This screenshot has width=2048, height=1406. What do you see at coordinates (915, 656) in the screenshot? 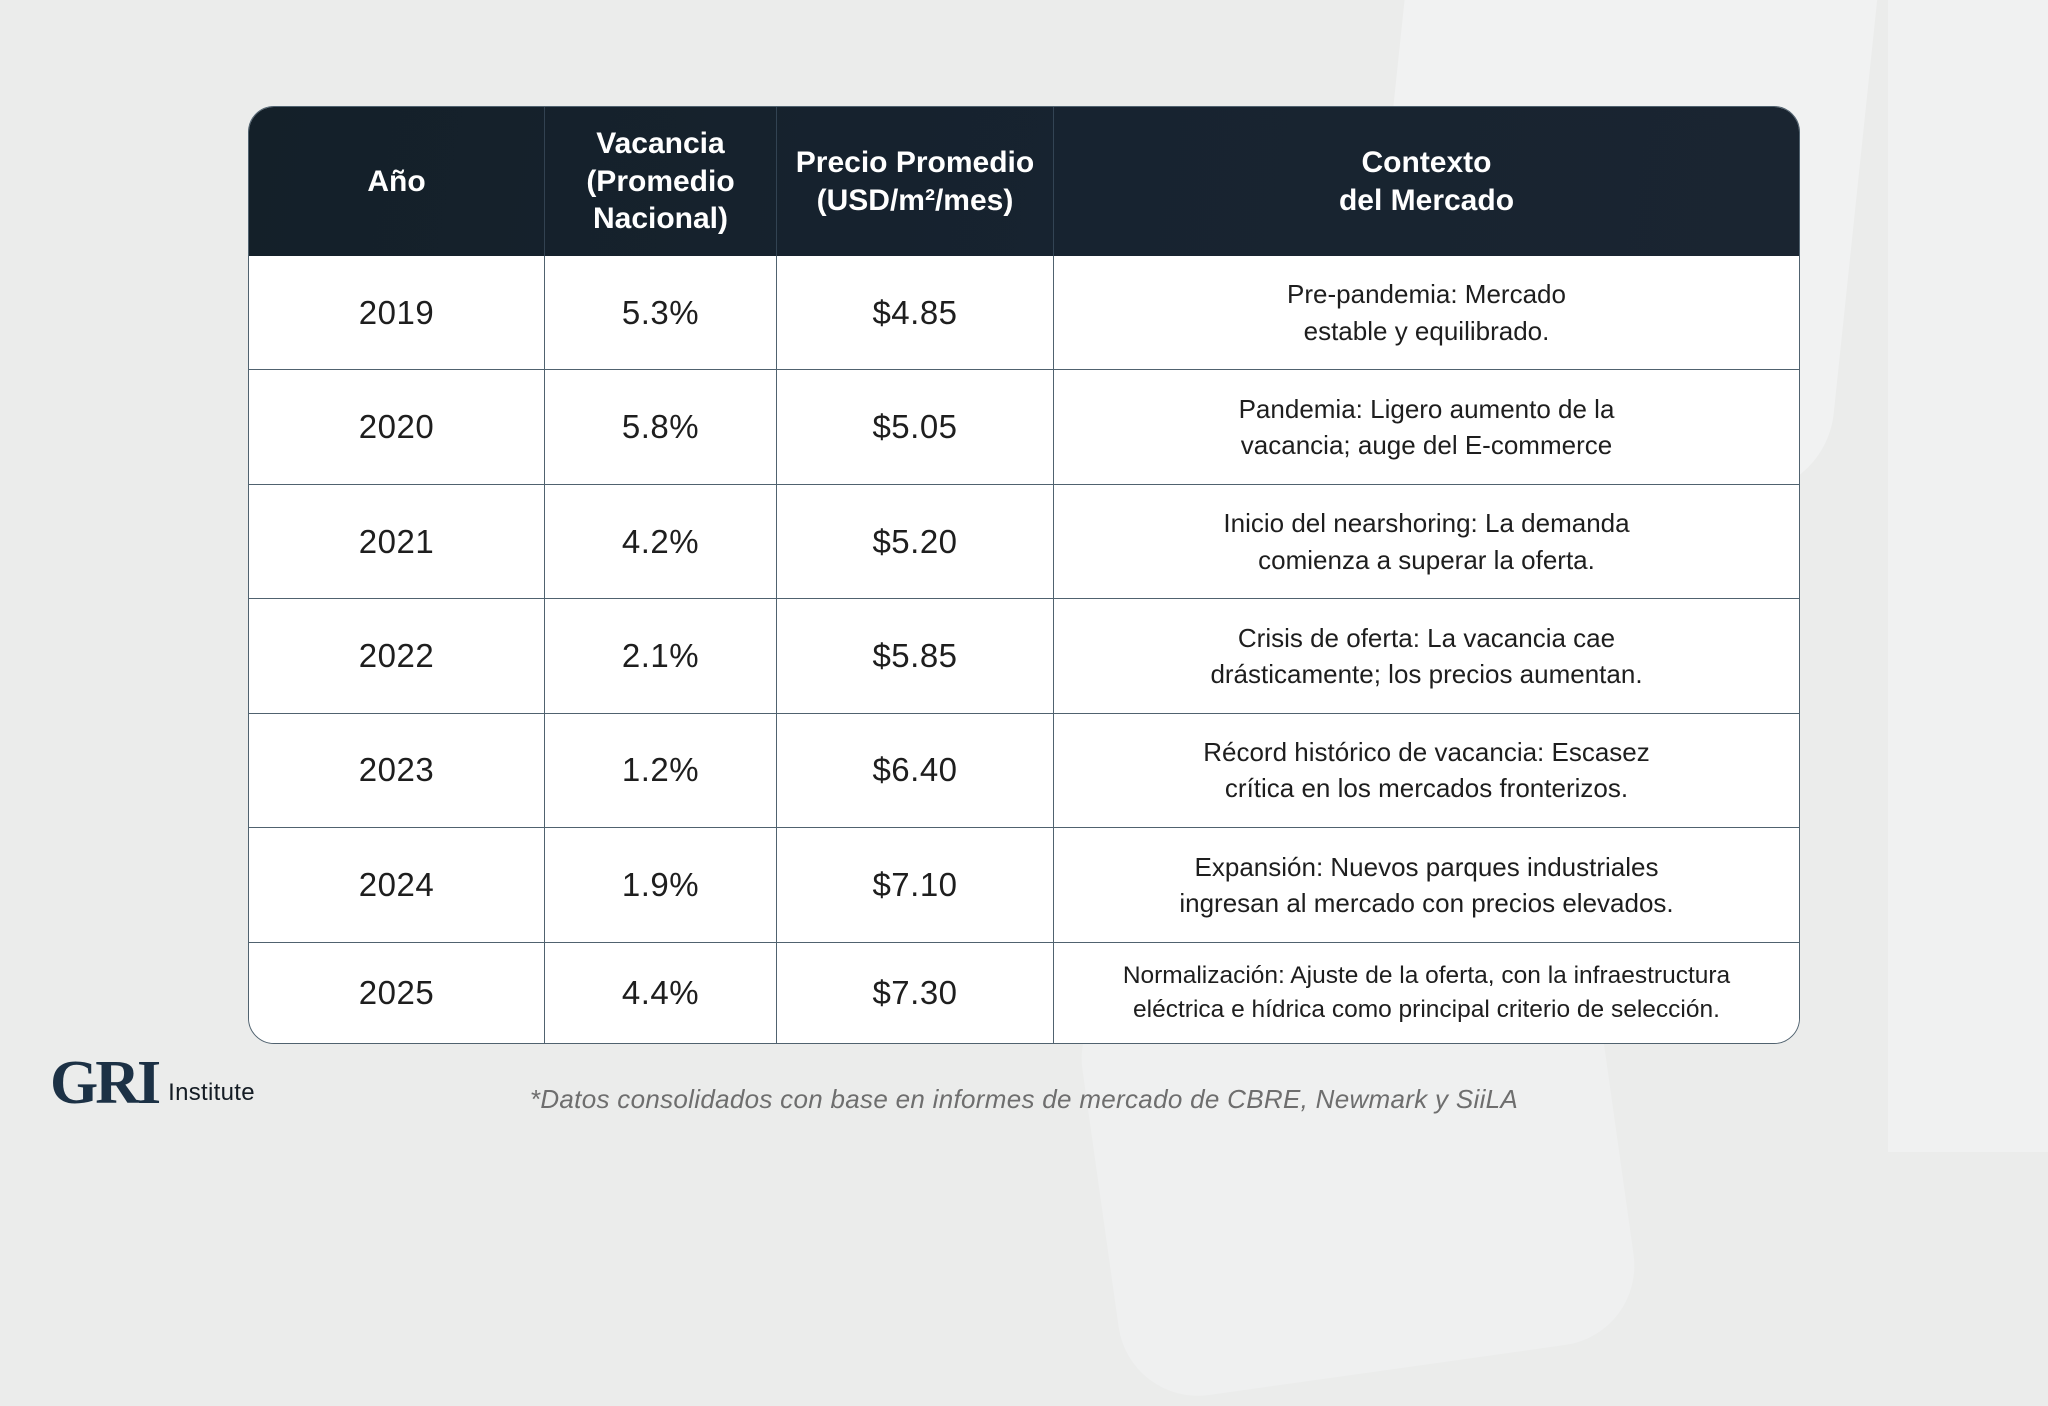
I see `price-cell: $5.85` at bounding box center [915, 656].